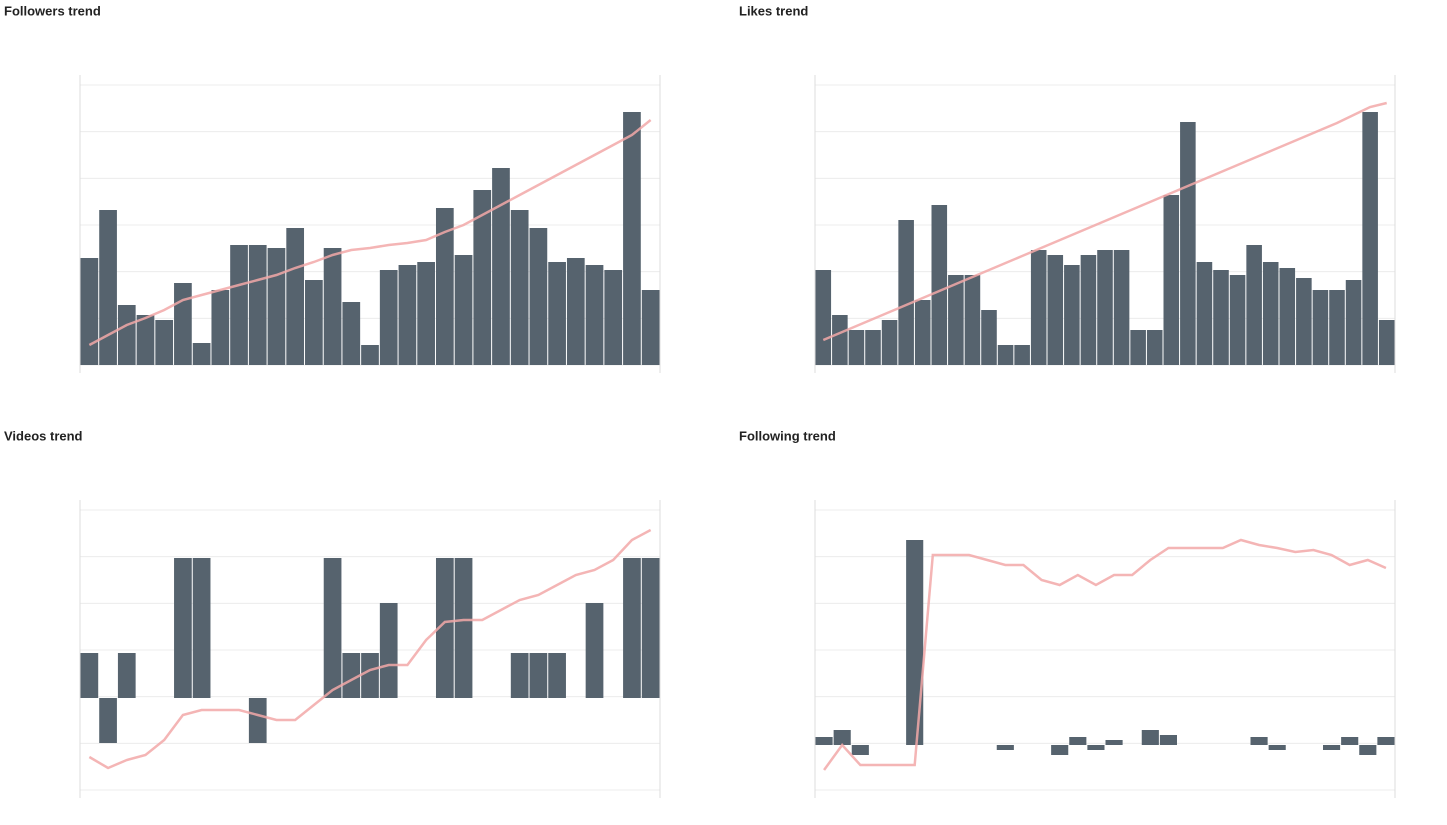 The width and height of the screenshot is (1447, 825). Describe the element at coordinates (773, 10) in the screenshot. I see `chart-title: Likes trend` at that location.